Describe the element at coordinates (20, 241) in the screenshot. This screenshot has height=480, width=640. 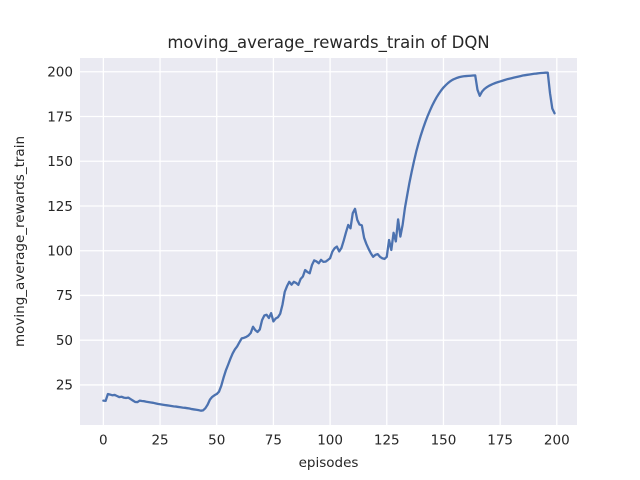
I see `y-axis-label: moving_average_rewards_train` at that location.